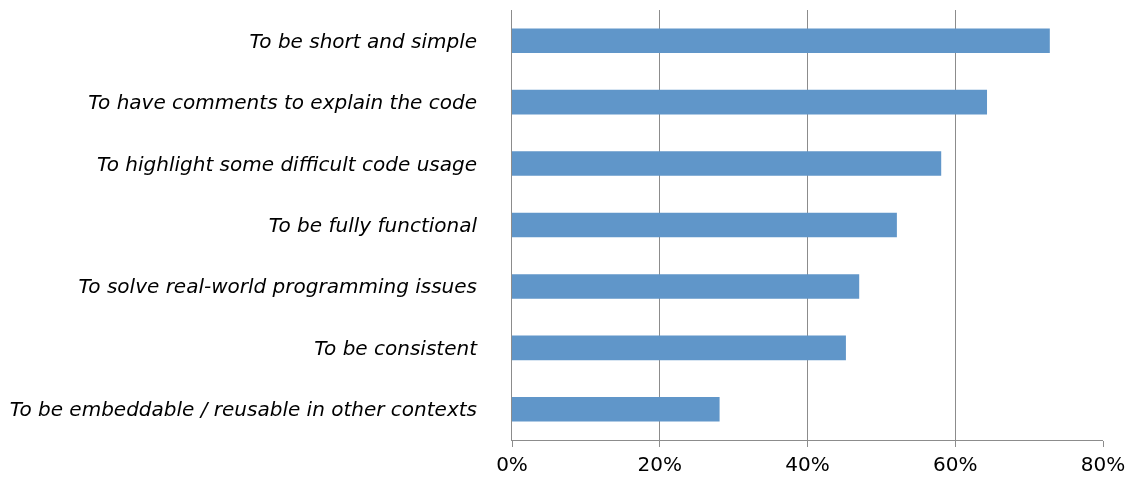  I want to click on x-tick-label: 0%, so click(512, 464).